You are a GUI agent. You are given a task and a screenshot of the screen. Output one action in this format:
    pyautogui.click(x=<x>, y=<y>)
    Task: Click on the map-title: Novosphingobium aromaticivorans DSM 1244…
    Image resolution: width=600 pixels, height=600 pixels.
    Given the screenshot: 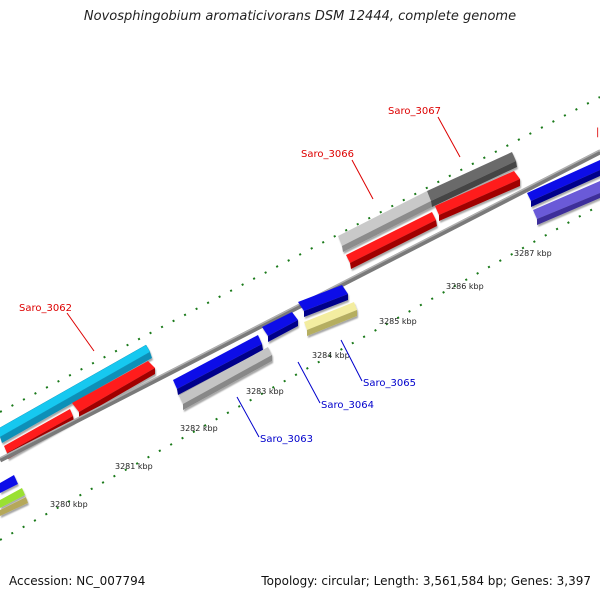 What is the action you would take?
    pyautogui.click(x=300, y=16)
    